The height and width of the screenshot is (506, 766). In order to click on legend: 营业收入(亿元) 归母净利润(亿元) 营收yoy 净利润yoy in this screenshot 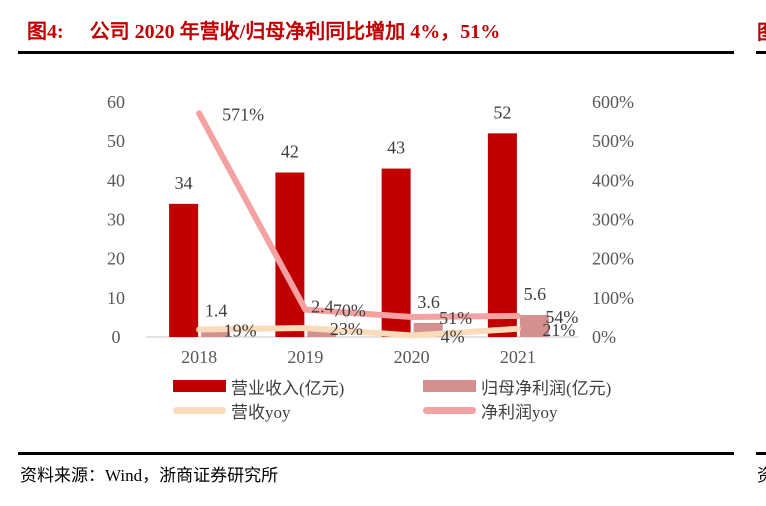, I will do `click(423, 398)`.